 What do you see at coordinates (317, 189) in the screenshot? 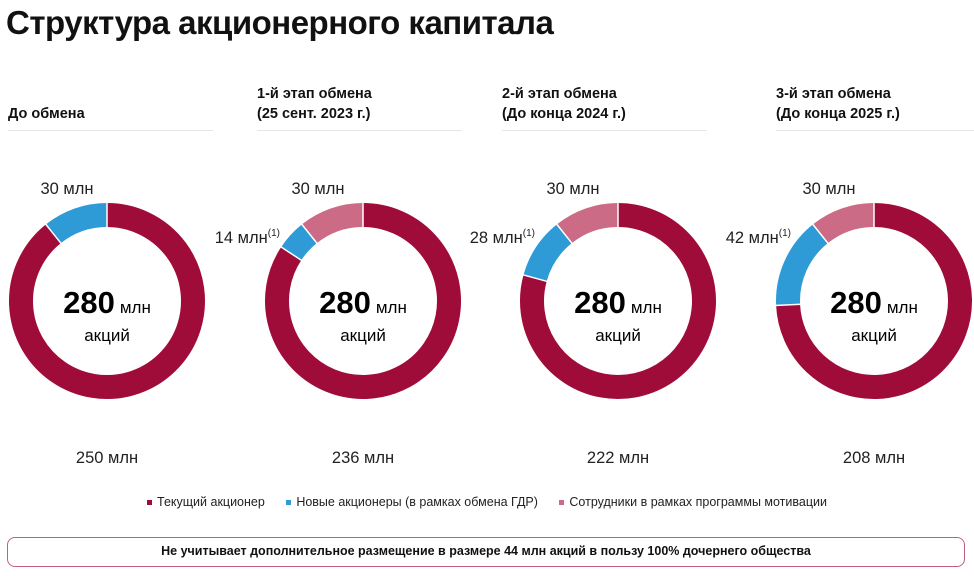
I see `donut-1-slice-2-label: 30 млн` at bounding box center [317, 189].